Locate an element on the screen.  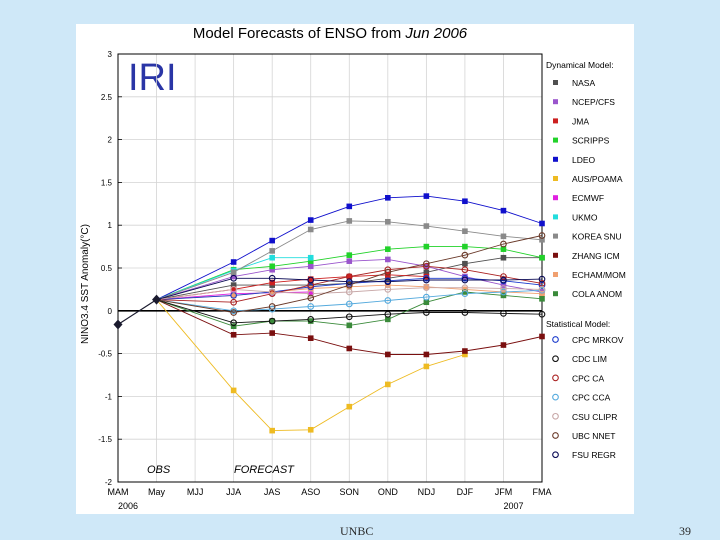
y-tick-label: 3 is located at coordinates (110, 54).